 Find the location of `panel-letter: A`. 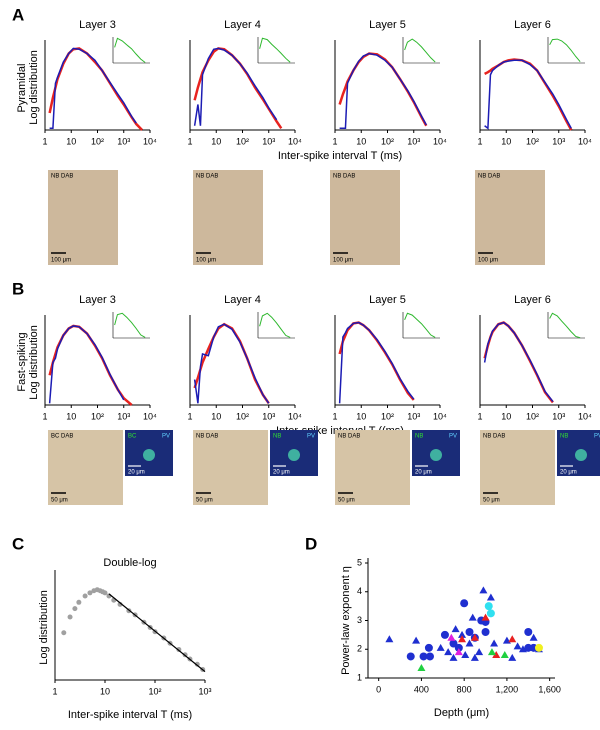

panel-letter: A is located at coordinates (18, 14).